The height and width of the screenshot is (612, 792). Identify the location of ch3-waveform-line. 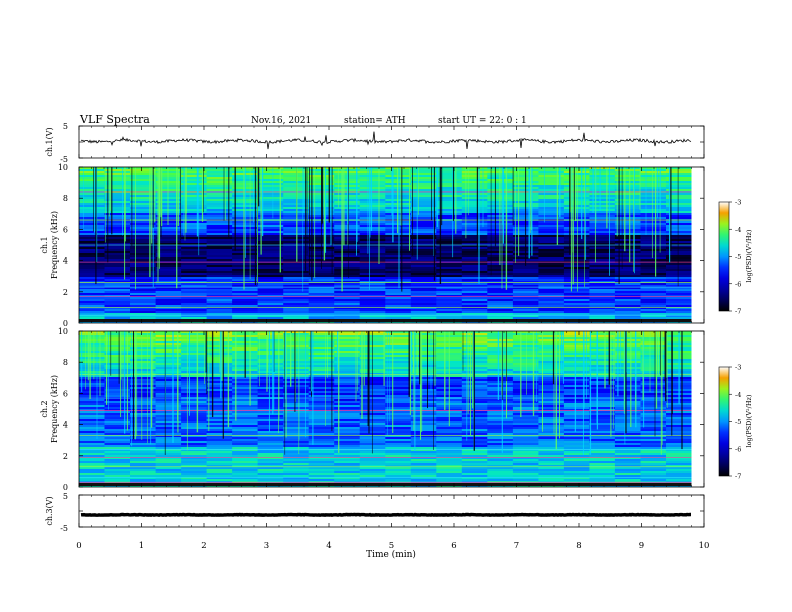
(385, 515).